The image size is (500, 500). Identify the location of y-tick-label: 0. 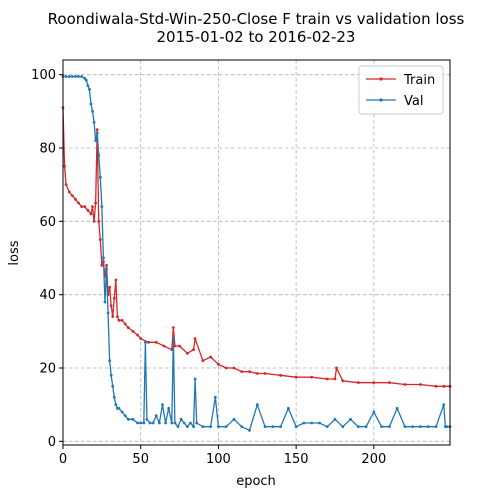
(52, 442).